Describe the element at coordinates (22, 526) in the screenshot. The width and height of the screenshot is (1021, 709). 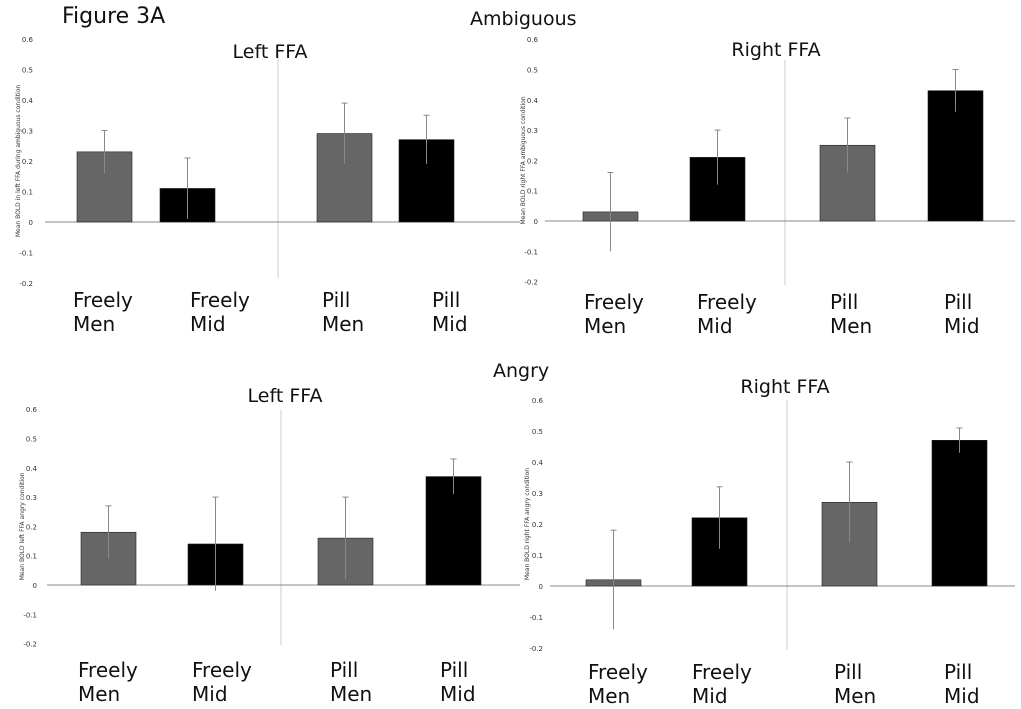
I see `y-axis-label: Mean BOLD left FFA angry condition` at that location.